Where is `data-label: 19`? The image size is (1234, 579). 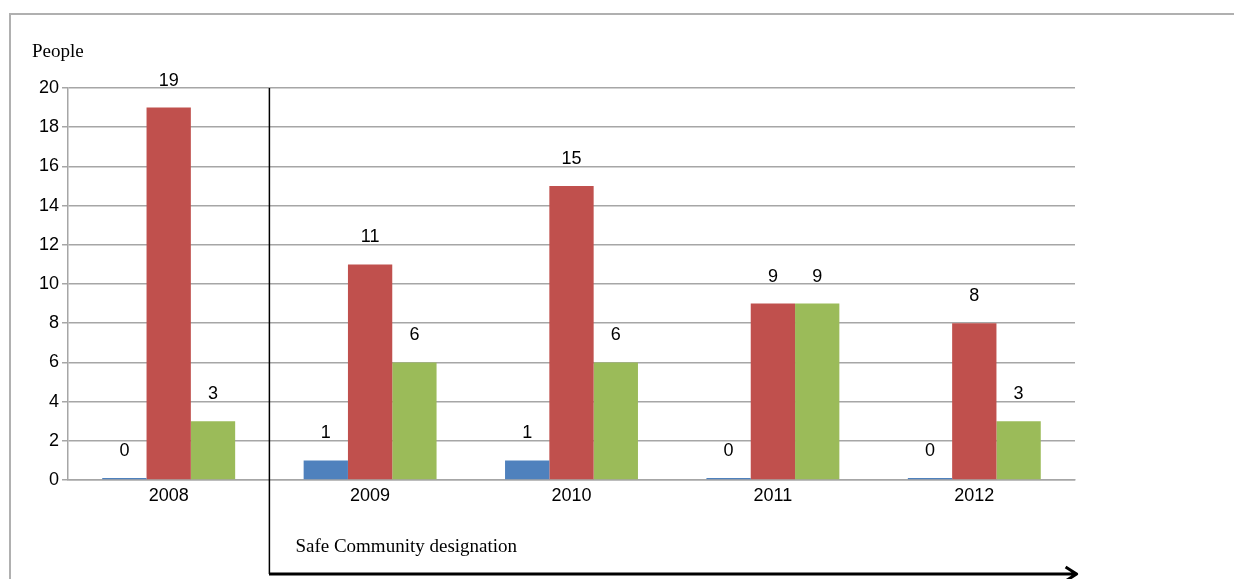
data-label: 19 is located at coordinates (168, 79).